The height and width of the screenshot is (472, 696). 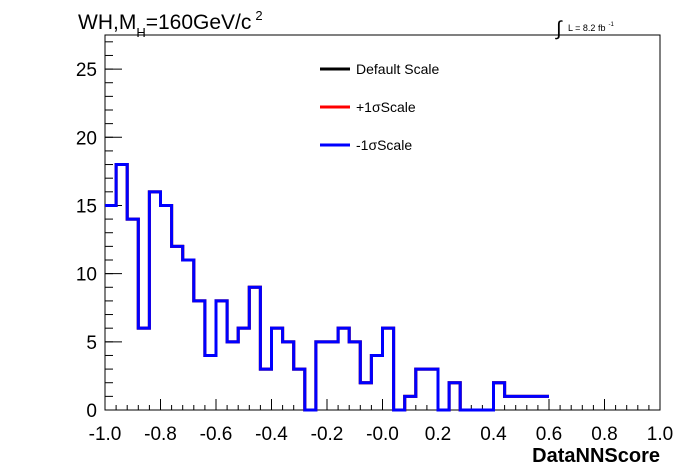 What do you see at coordinates (216, 434) in the screenshot?
I see `x-tick-label: -0.6` at bounding box center [216, 434].